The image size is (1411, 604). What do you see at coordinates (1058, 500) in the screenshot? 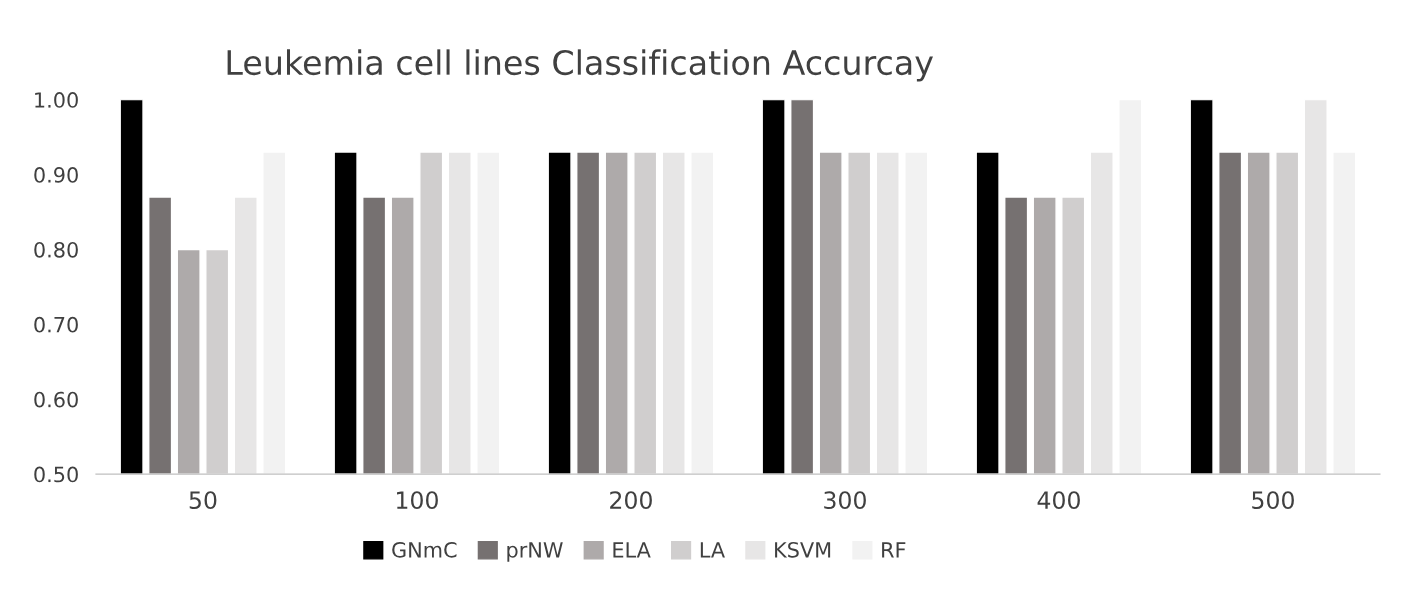
I see `x-tick-label: 400` at bounding box center [1058, 500].